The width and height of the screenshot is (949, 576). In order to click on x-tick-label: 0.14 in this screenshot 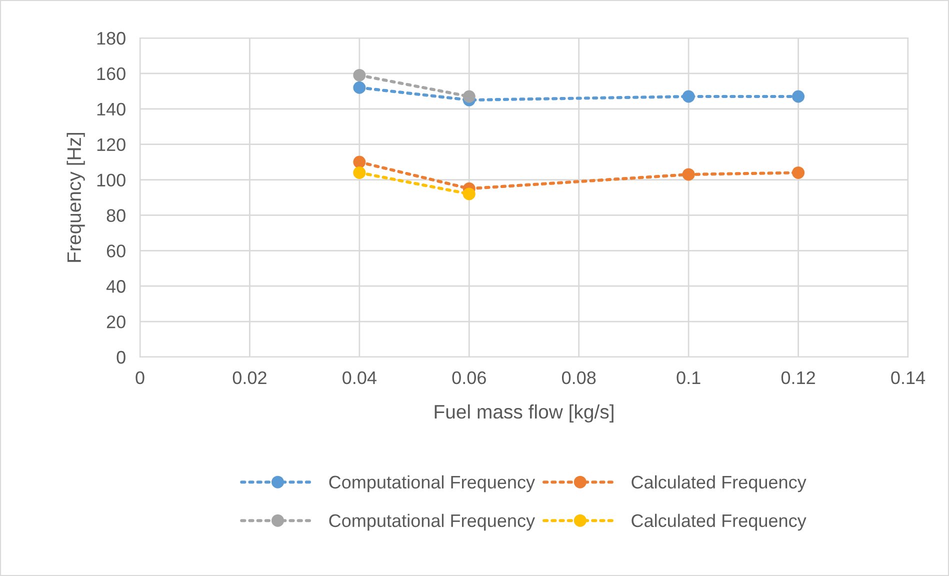, I will do `click(908, 377)`.